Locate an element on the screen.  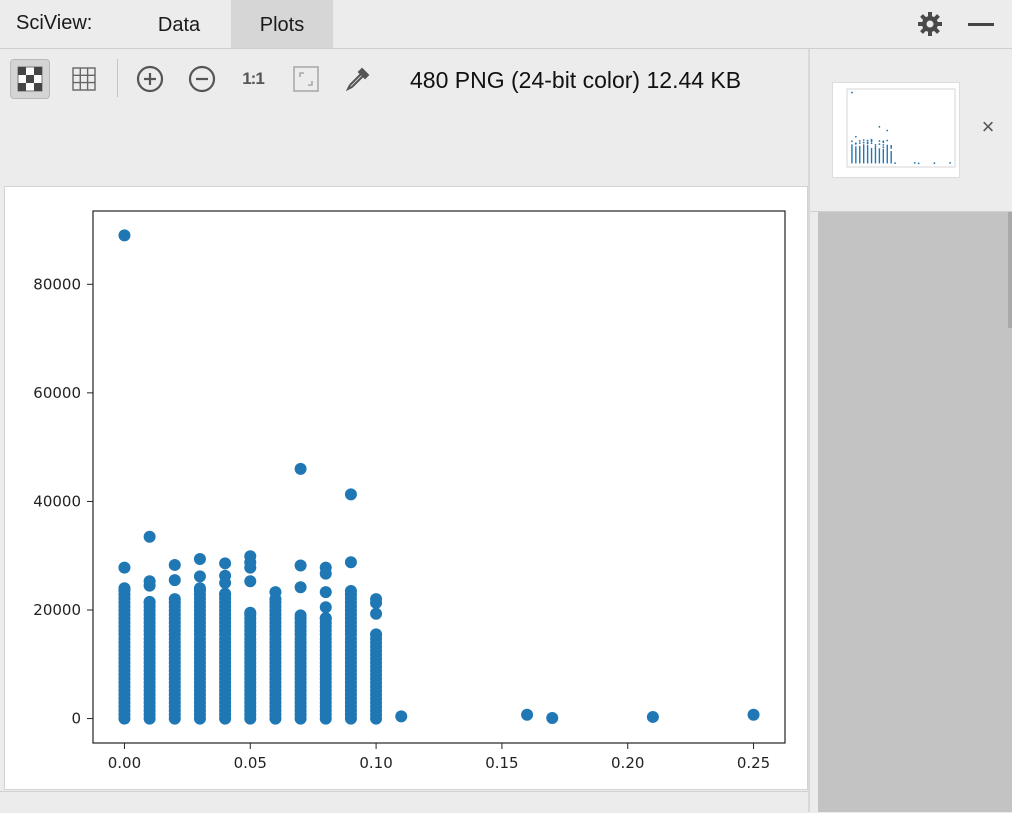
fit-icon is located at coordinates (306, 79).